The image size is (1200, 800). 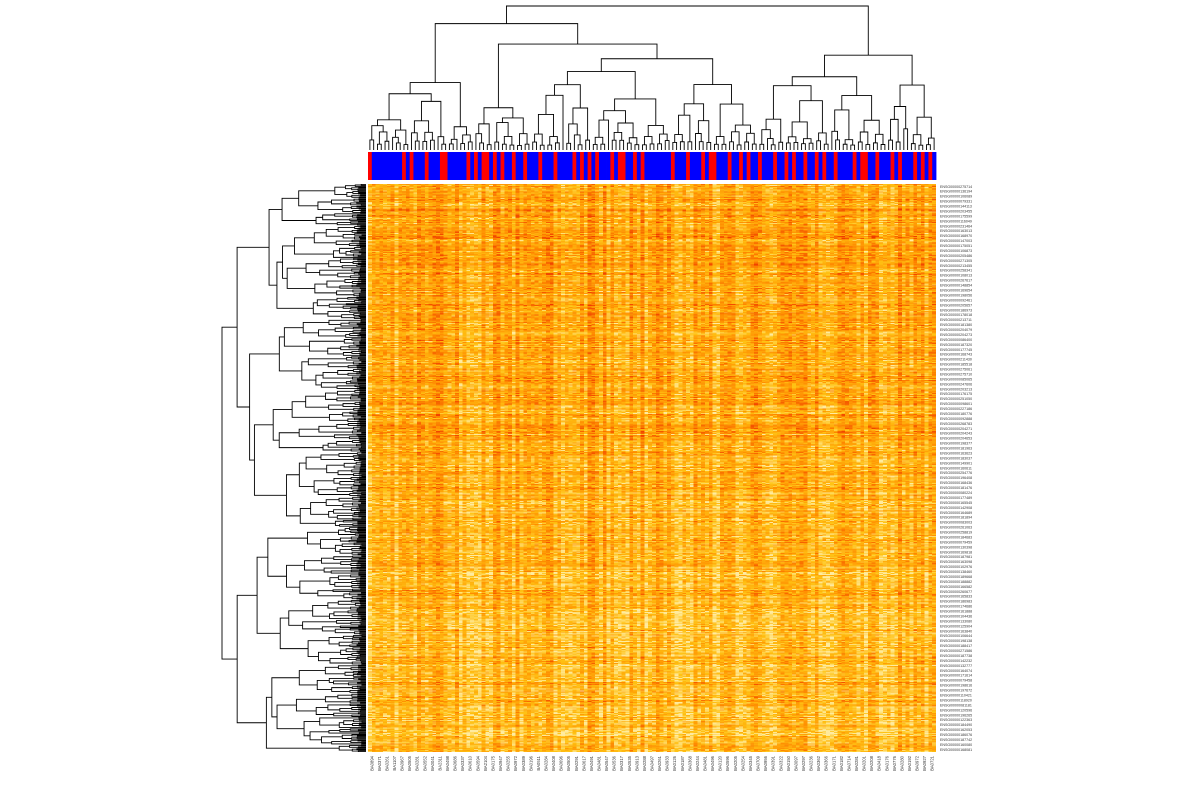 What do you see at coordinates (956, 666) in the screenshot?
I see `row-label: ENSG00000132777` at bounding box center [956, 666].